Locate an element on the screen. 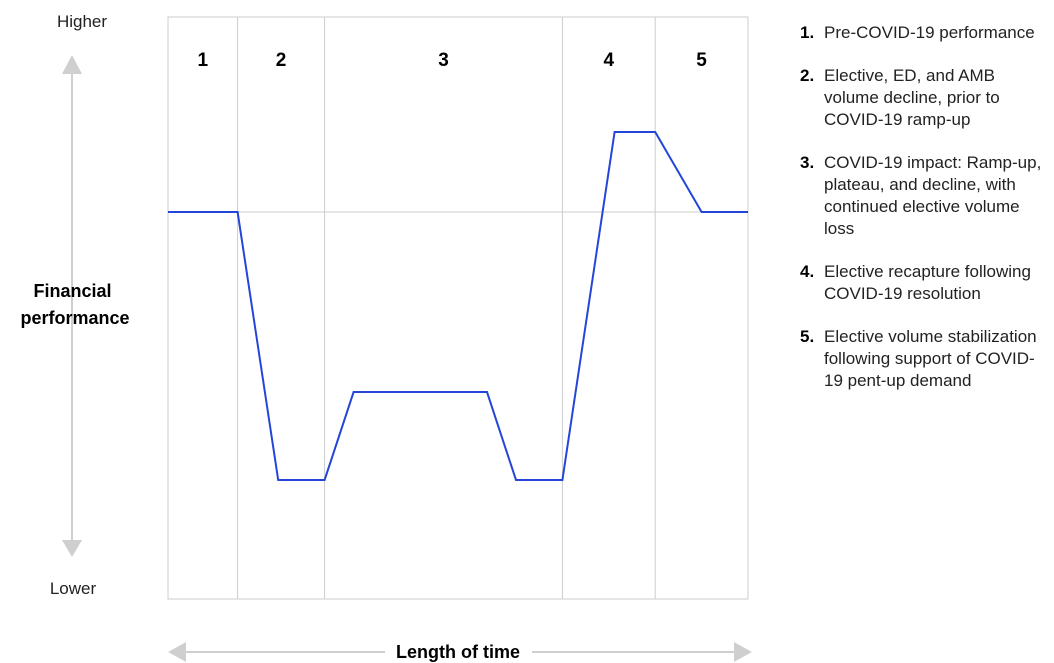  x-axis-left-arrow-icon is located at coordinates (177, 652).